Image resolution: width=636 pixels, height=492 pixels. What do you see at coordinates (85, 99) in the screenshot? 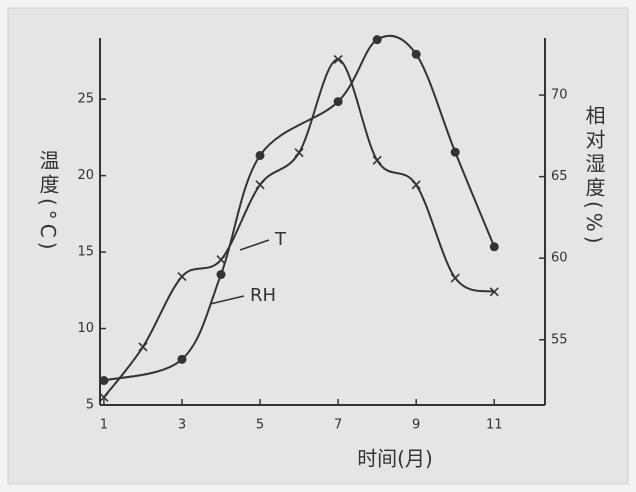
I see `y-tick-label: 25` at bounding box center [85, 99].